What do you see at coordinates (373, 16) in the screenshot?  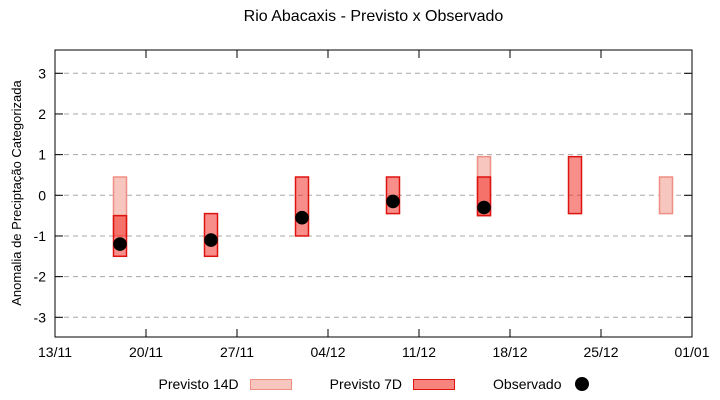 I see `chart-title: Rio Abacaxis - Previsto x Observado` at bounding box center [373, 16].